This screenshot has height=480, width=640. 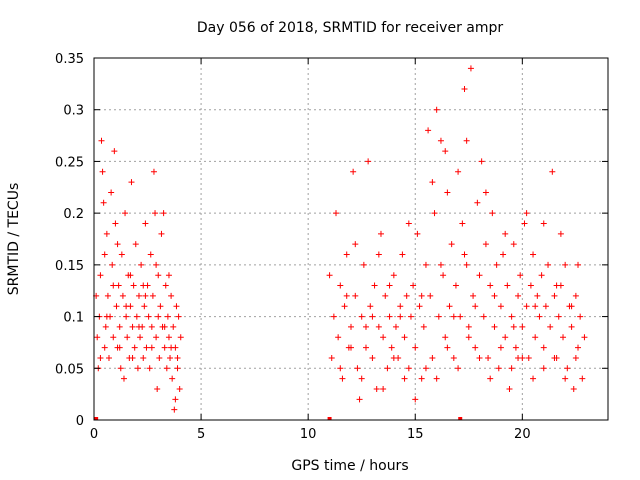 What do you see at coordinates (73, 111) in the screenshot?
I see `y-tick-label: 0.3` at bounding box center [73, 111].